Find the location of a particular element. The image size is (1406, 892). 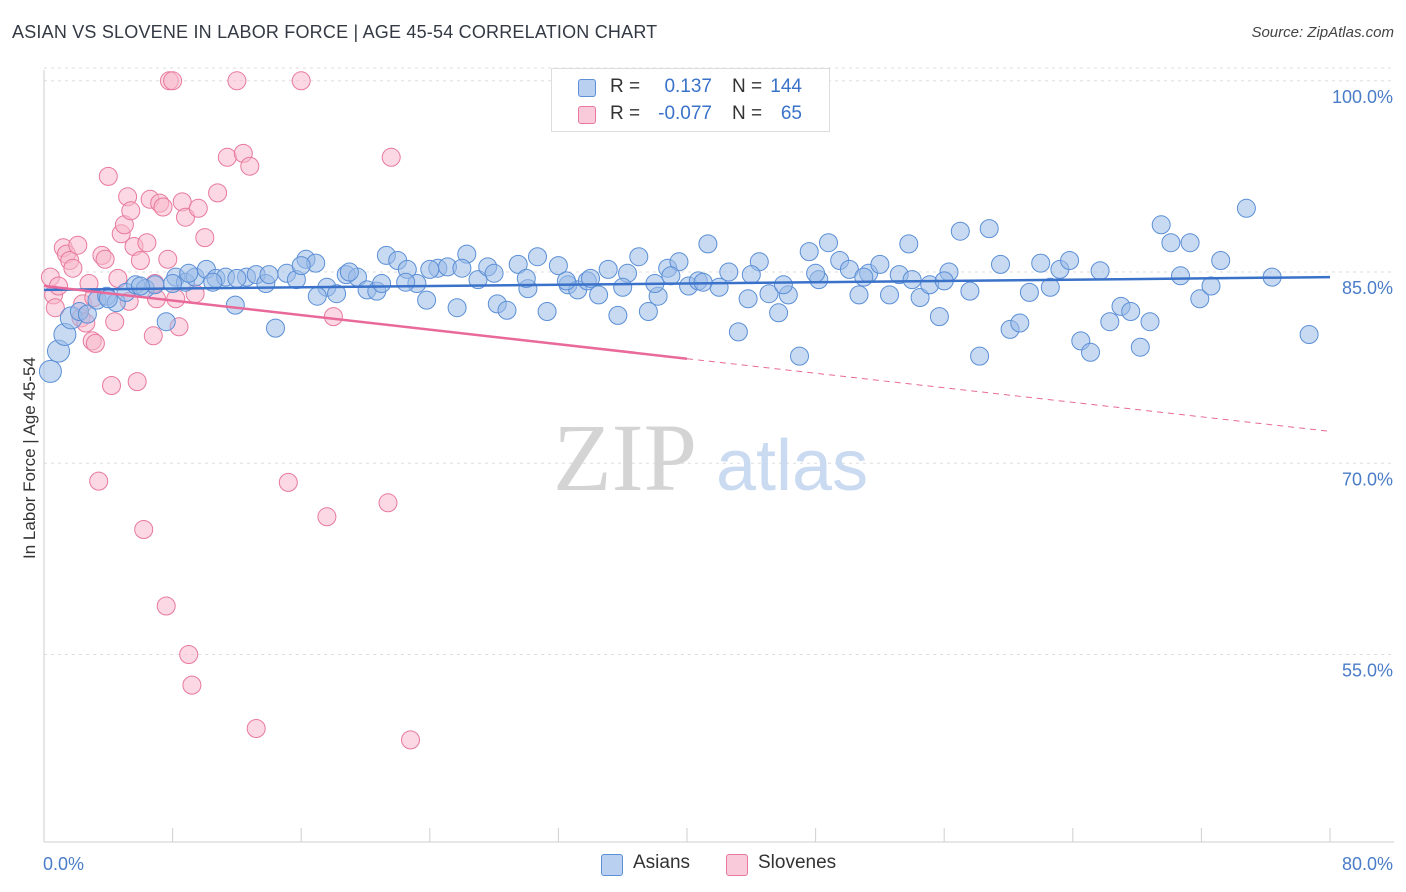

legend-n-label: N = is located at coordinates (747, 86).